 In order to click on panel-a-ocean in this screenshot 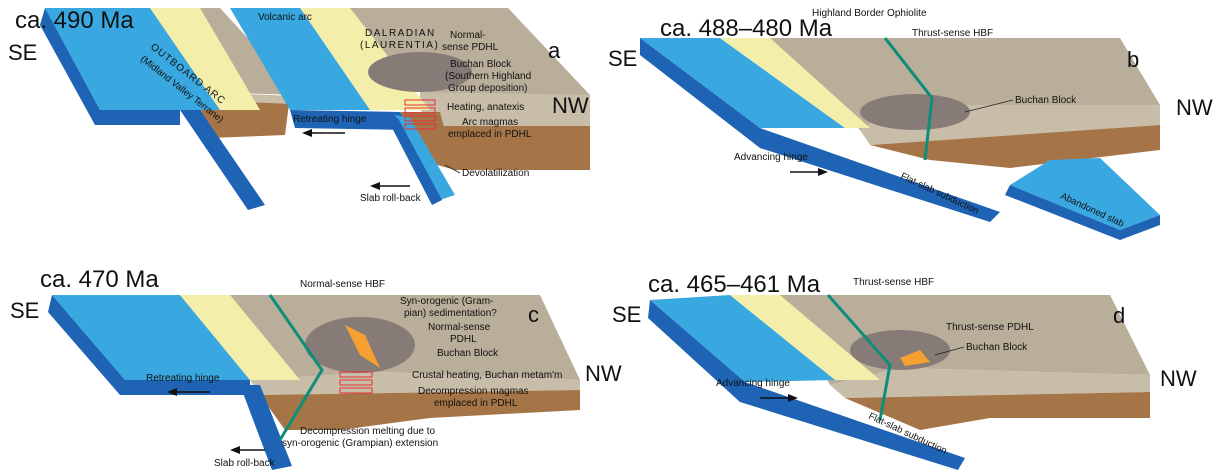, I will do `click(247, 109)`.